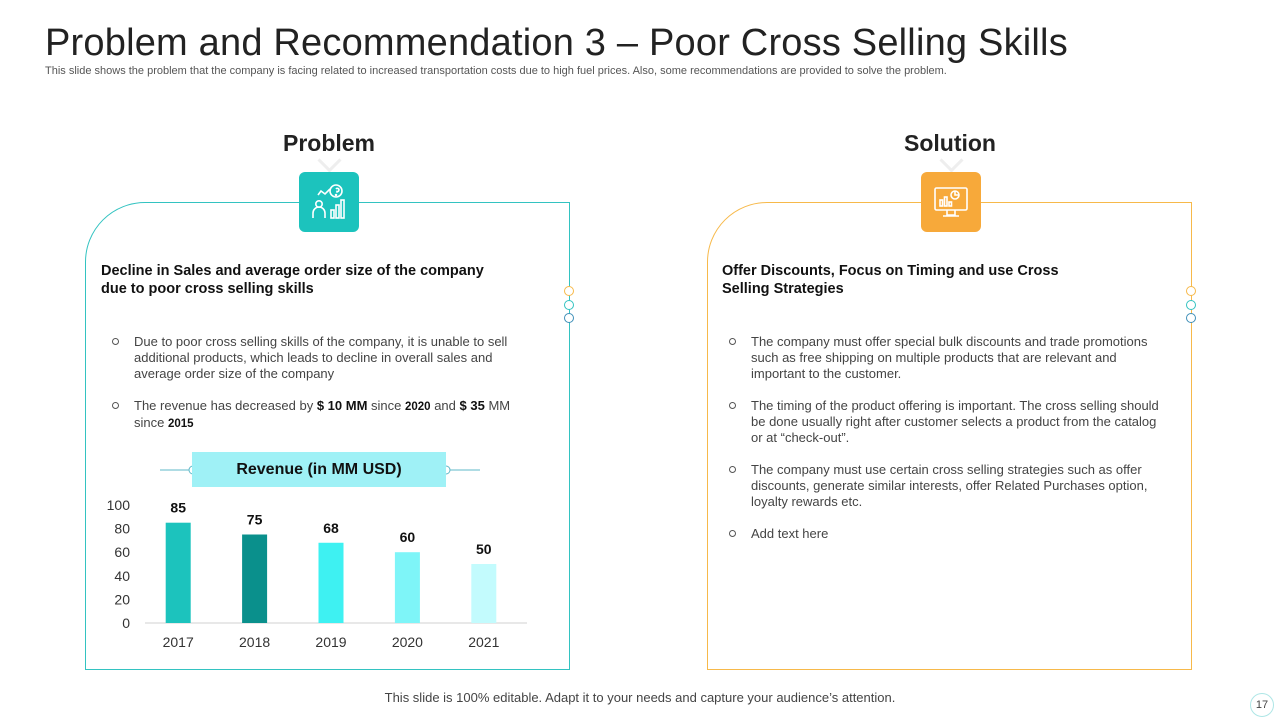  What do you see at coordinates (386, 405) in the screenshot?
I see `revenue-text: since` at bounding box center [386, 405].